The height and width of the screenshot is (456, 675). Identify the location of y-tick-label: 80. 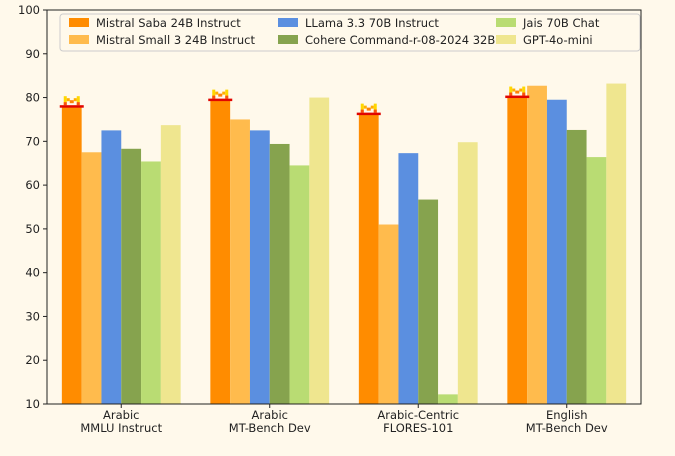
(32, 98).